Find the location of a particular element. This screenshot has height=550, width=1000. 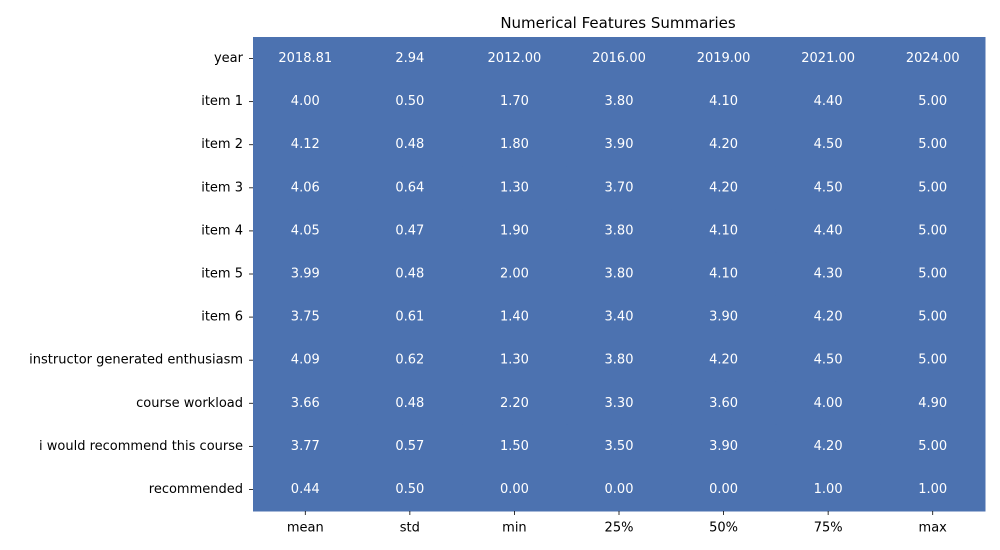

column-label: mean is located at coordinates (305, 528).